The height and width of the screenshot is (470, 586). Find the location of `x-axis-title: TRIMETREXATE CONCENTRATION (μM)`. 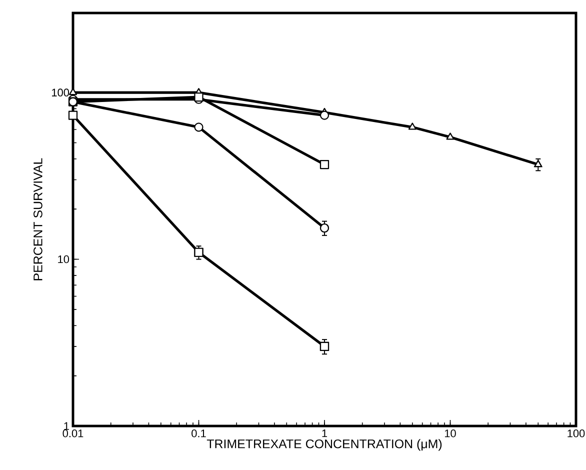

x-axis-title: TRIMETREXATE CONCENTRATION (μM) is located at coordinates (324, 445).